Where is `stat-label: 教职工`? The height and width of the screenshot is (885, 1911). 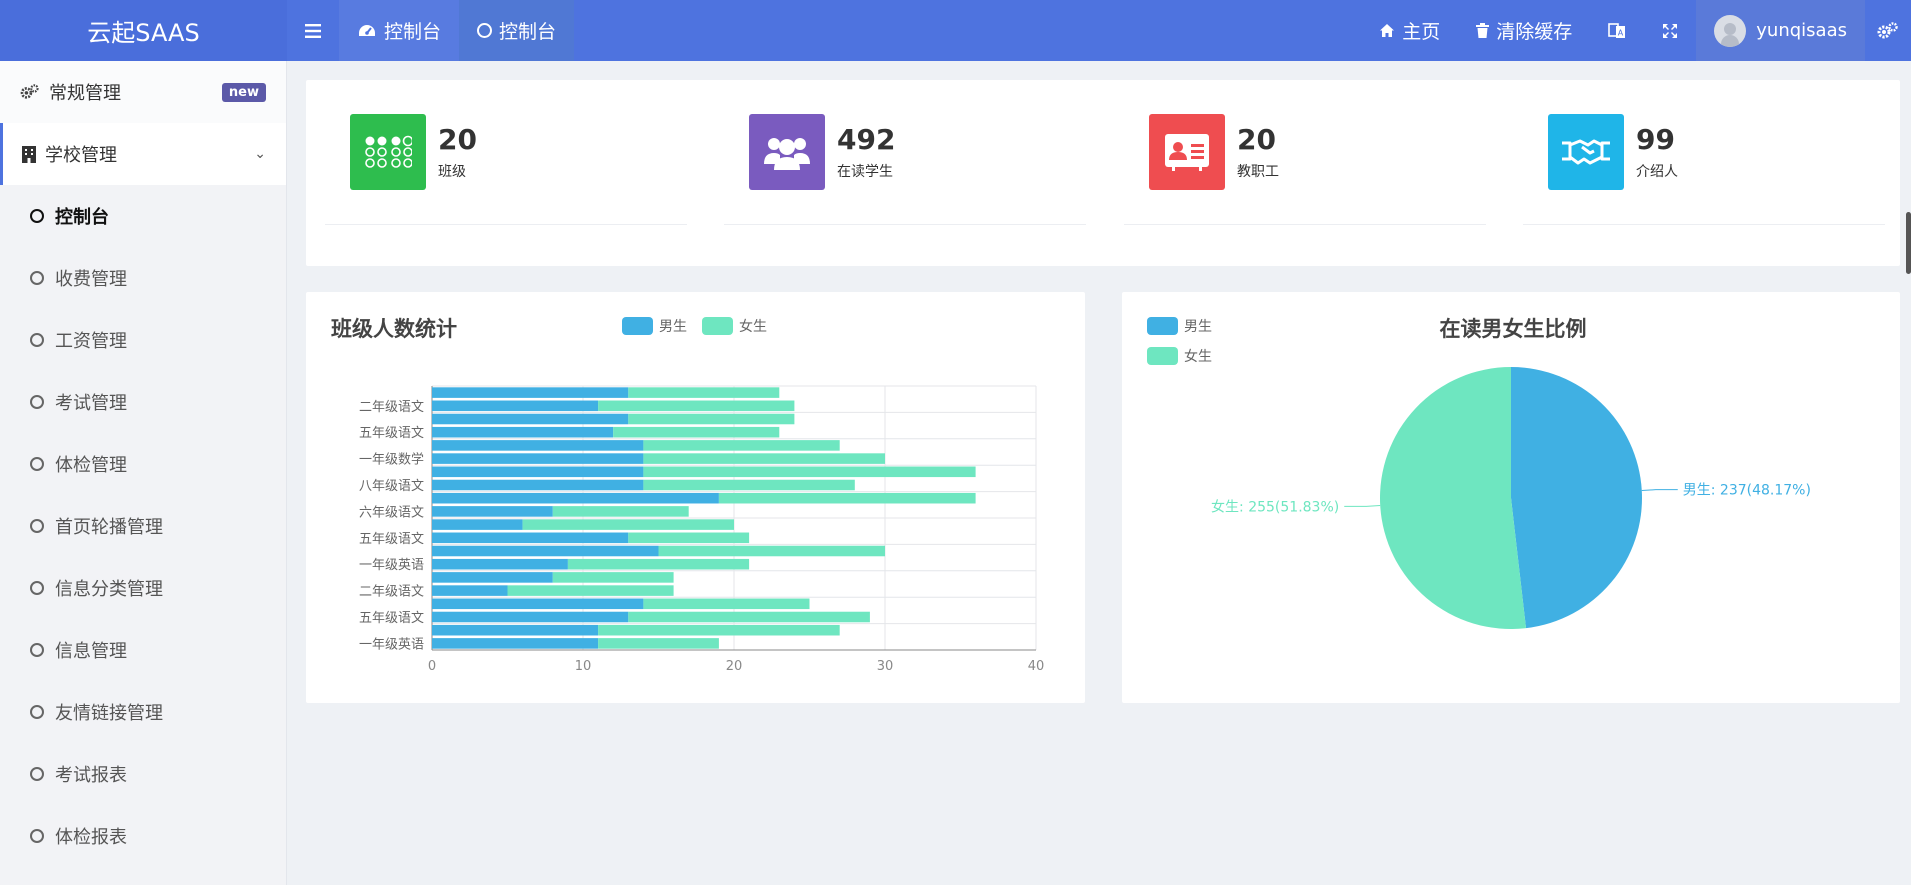
stat-label: 教职工 is located at coordinates (1258, 172).